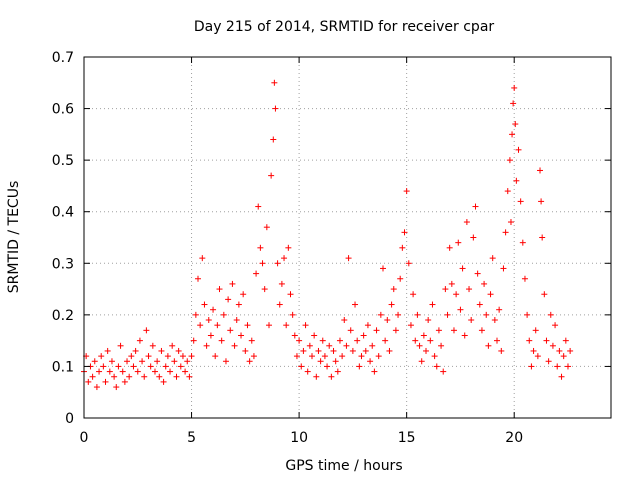 The width and height of the screenshot is (640, 480). Describe the element at coordinates (63, 316) in the screenshot. I see `y-tick-label: 0.2` at that location.